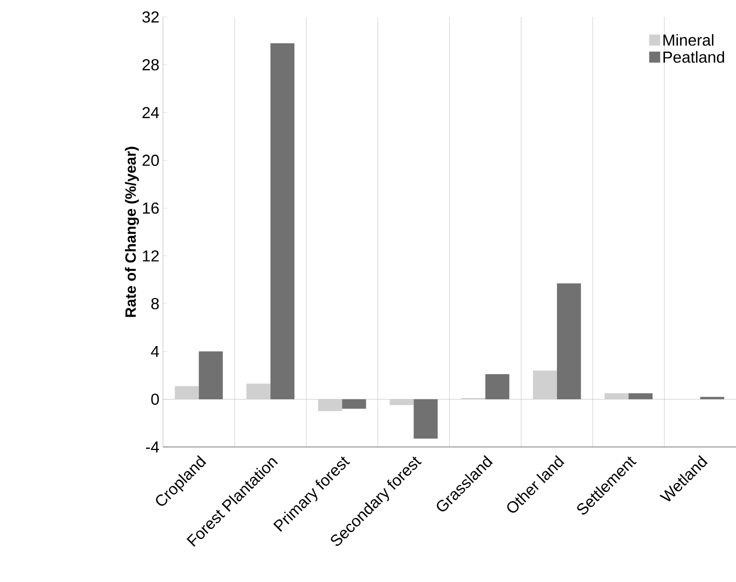  I want to click on y-tick-label: 20, so click(150, 160).